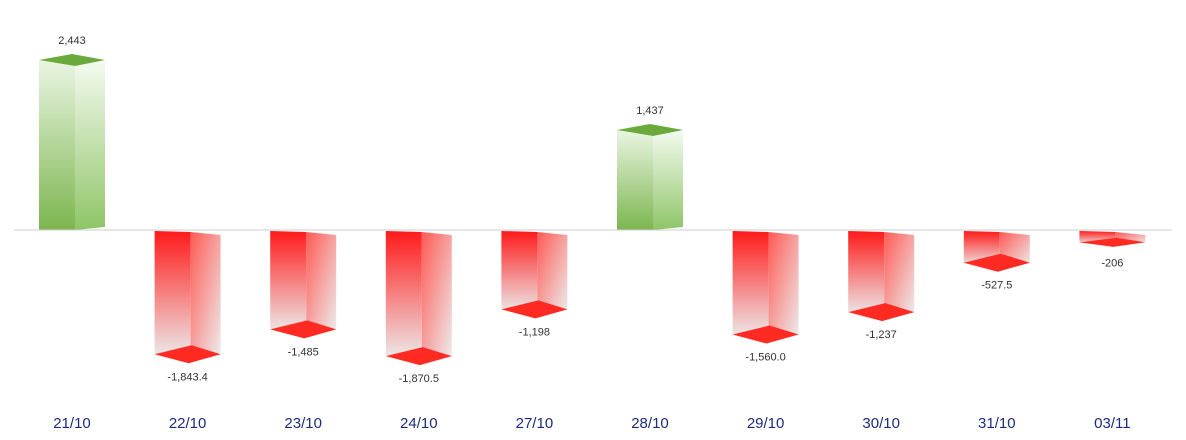  What do you see at coordinates (187, 377) in the screenshot?
I see `data-label: -1,843.4` at bounding box center [187, 377].